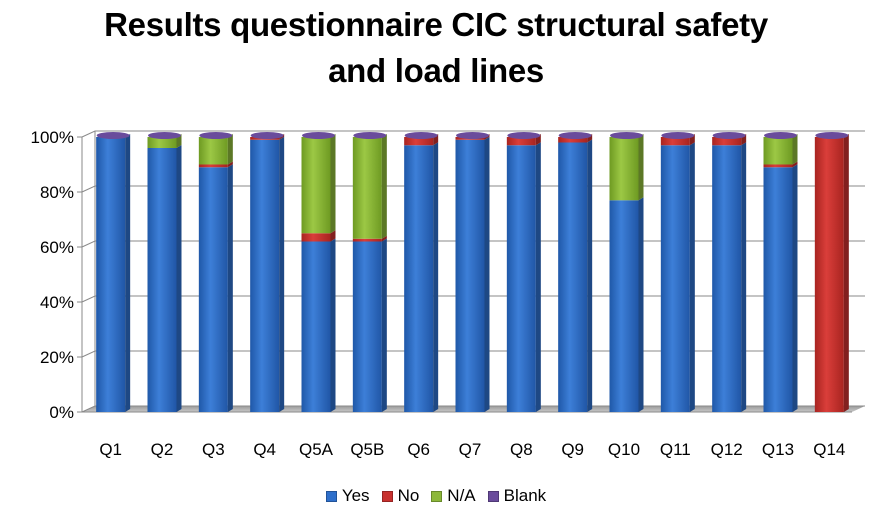  What do you see at coordinates (57, 247) in the screenshot?
I see `y-tick-label: 60%` at bounding box center [57, 247].